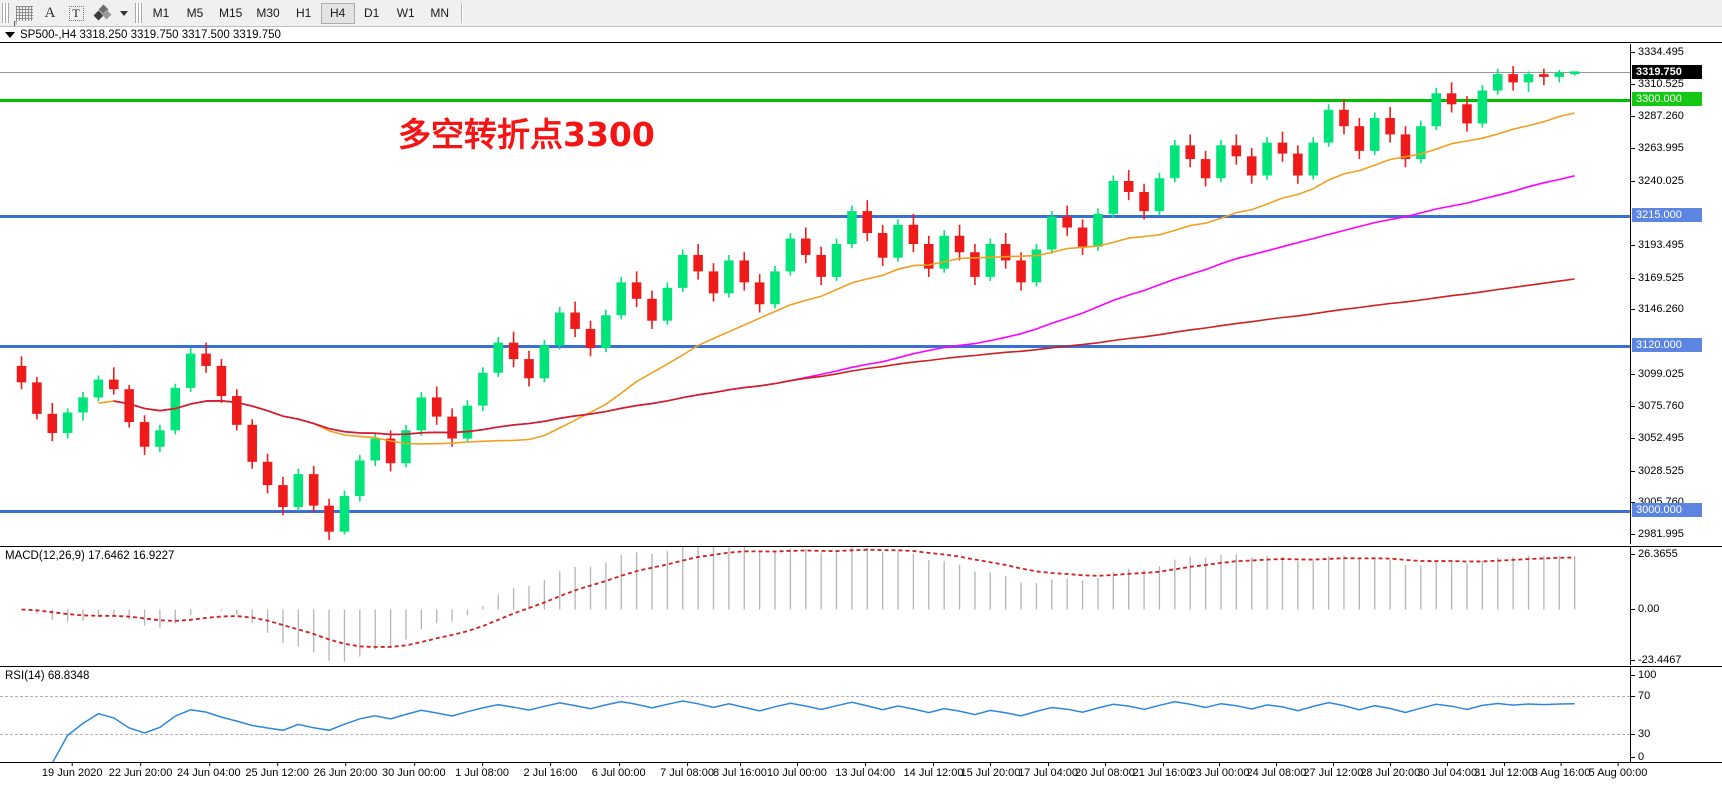 This screenshot has width=1722, height=795. I want to click on time-tick: 31 Jul 12:00, so click(1504, 770).